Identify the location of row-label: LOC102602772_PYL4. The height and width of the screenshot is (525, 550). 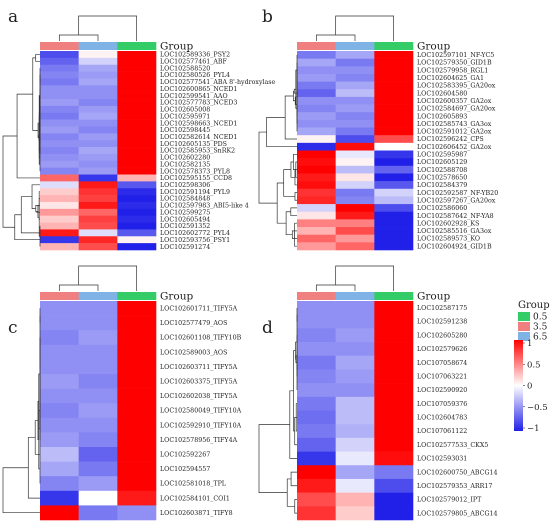
(195, 233).